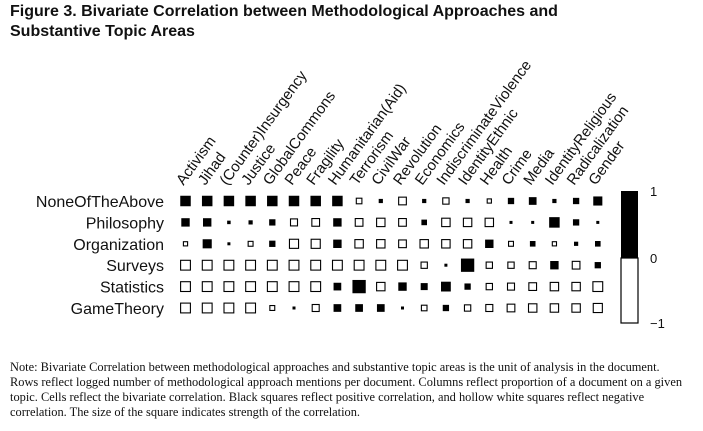 This screenshot has width=703, height=431. Describe the element at coordinates (316, 222) in the screenshot. I see `cell-philosophy-fragility` at that location.